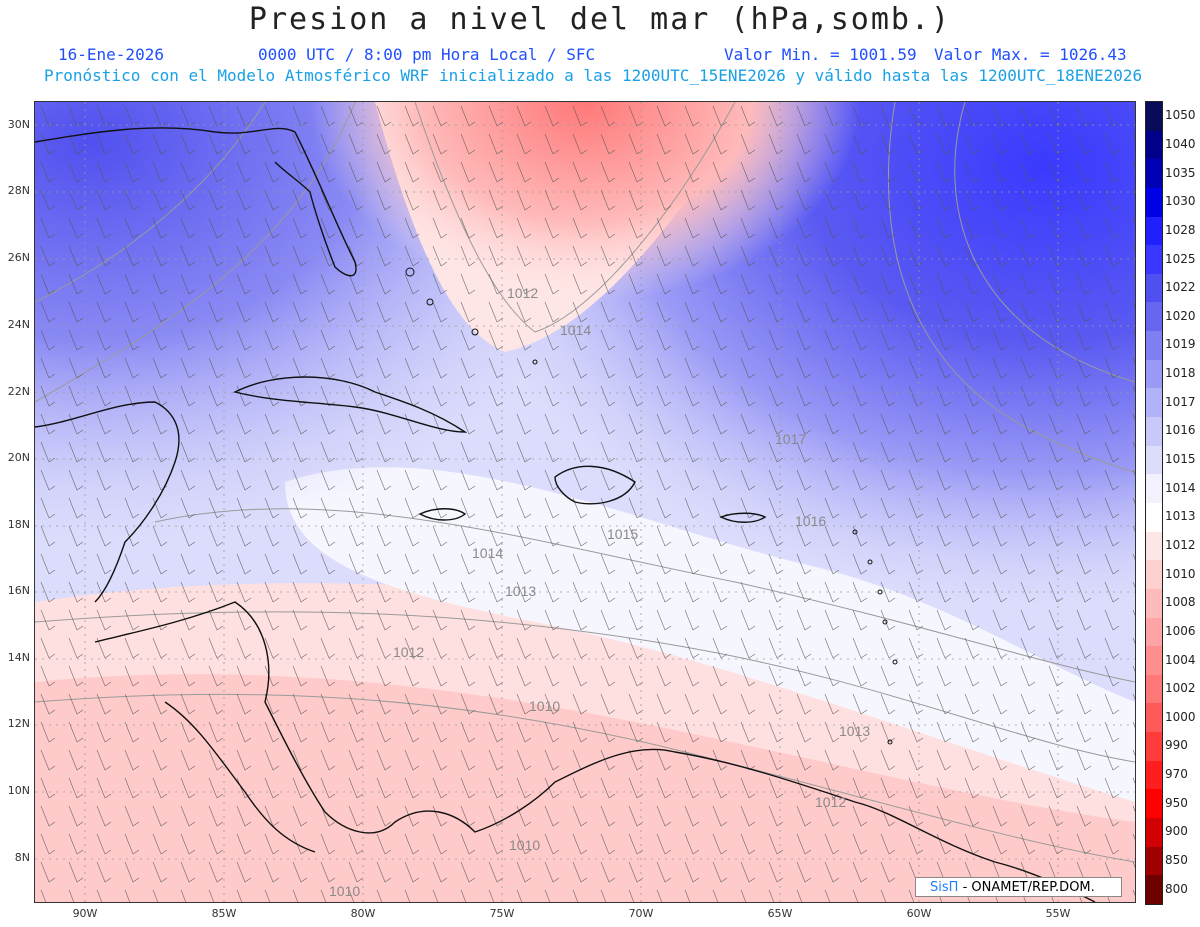 This screenshot has height=927, width=1200. What do you see at coordinates (1176, 888) in the screenshot?
I see `colorbar-label: 800` at bounding box center [1176, 888].